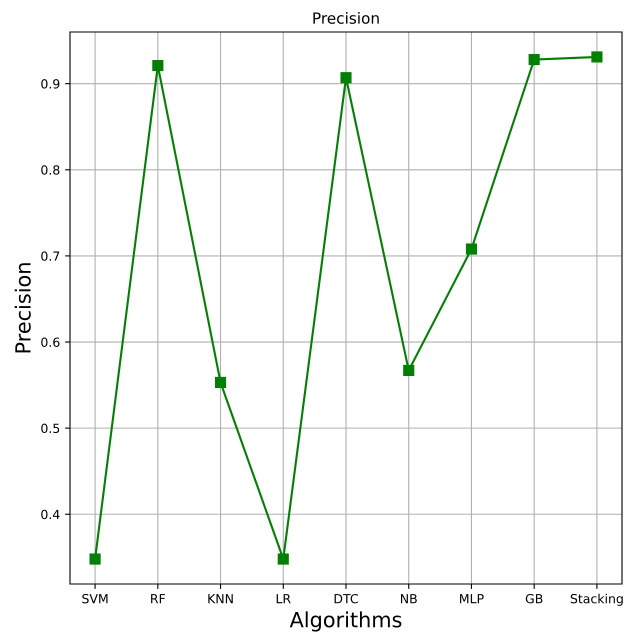 This screenshot has height=635, width=638. I want to click on chart-title: Precision, so click(346, 18).